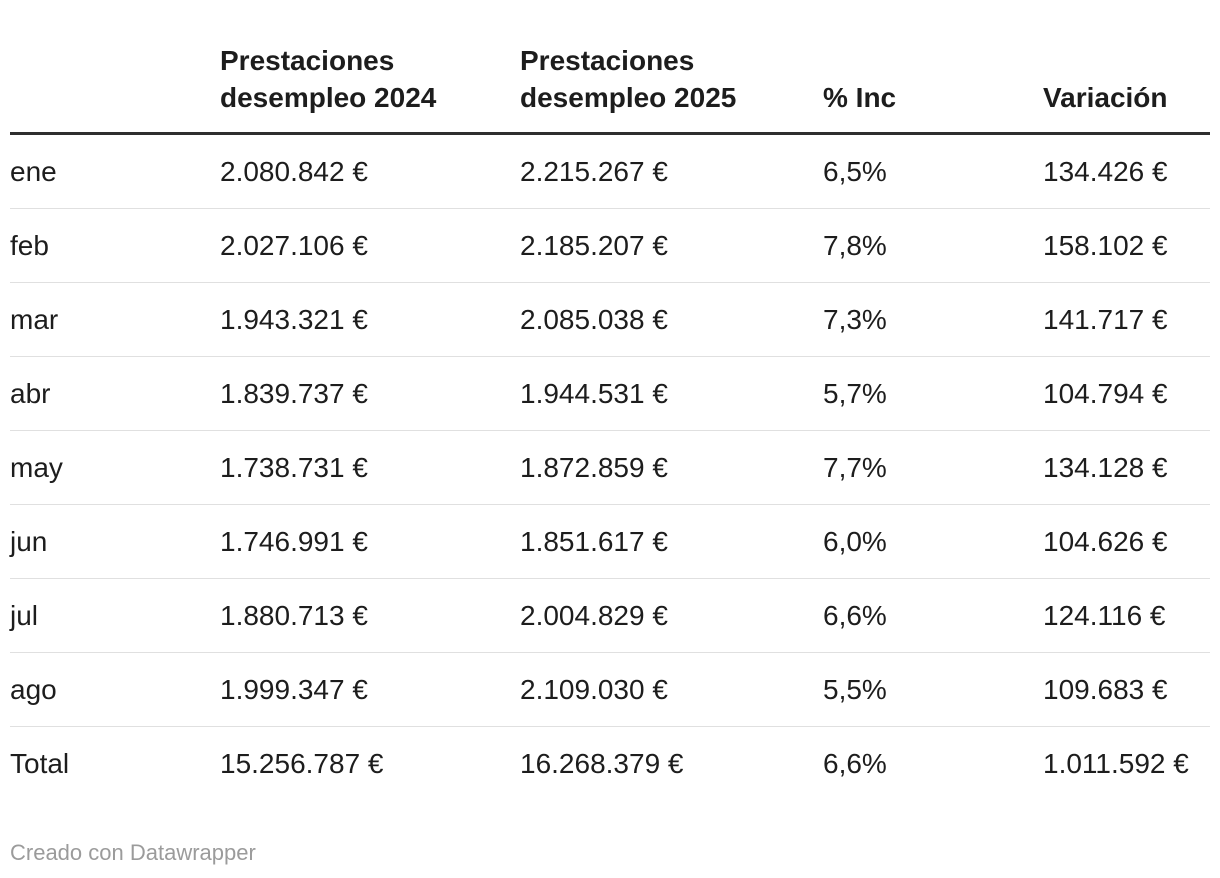 The height and width of the screenshot is (878, 1220). What do you see at coordinates (1126, 245) in the screenshot?
I see `cell-variacion: 158.102 €` at bounding box center [1126, 245].